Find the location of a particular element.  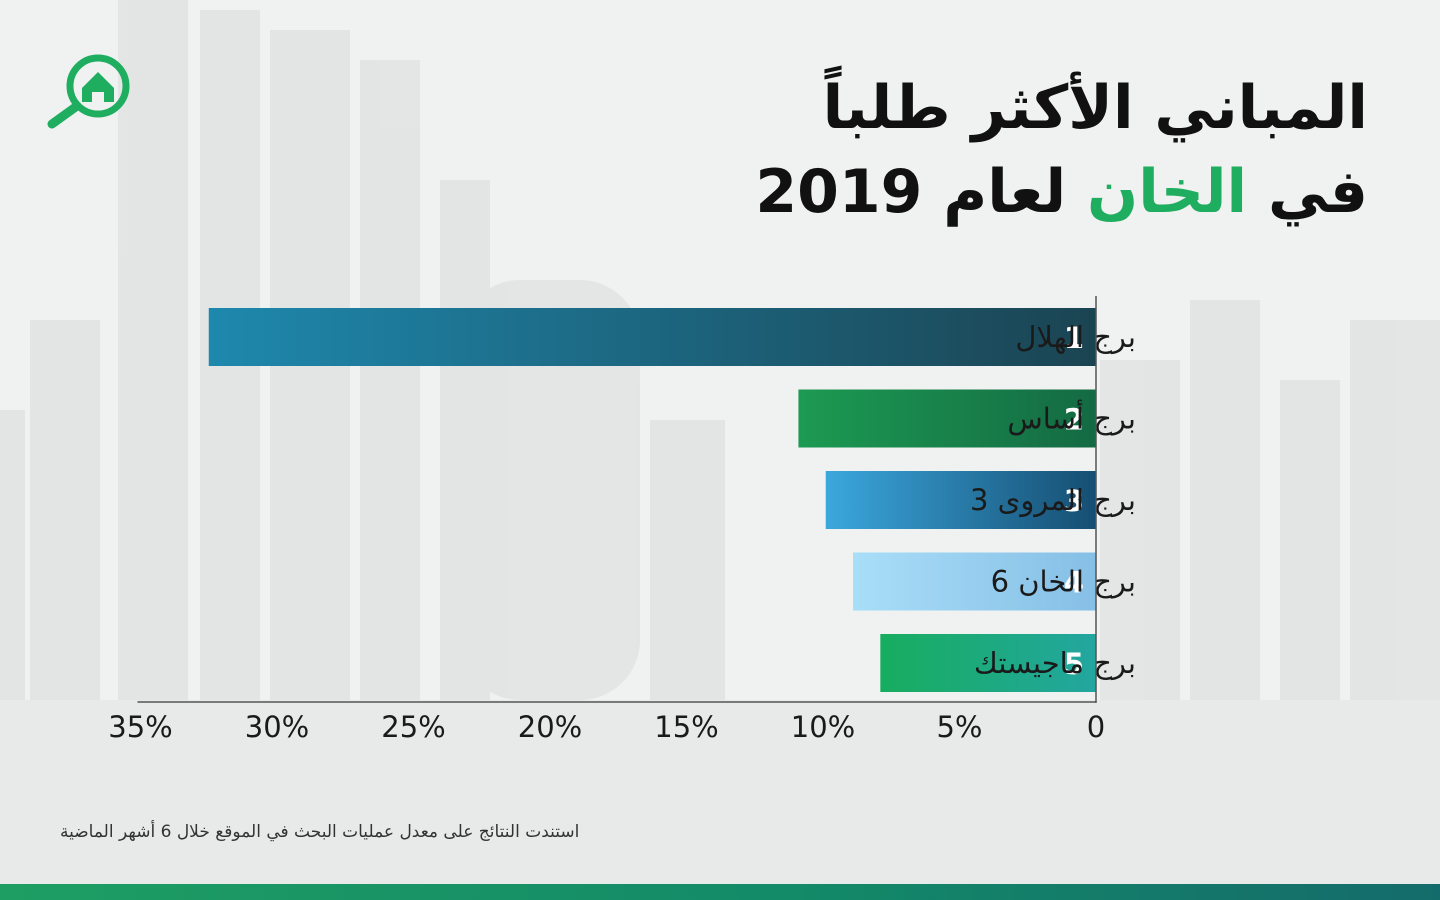

footer-band is located at coordinates (720, 892).